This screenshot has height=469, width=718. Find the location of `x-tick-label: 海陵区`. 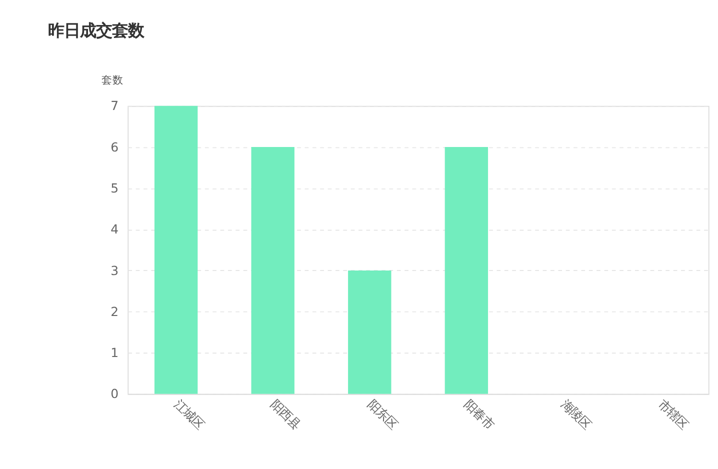

x-tick-label: 海陵区 is located at coordinates (576, 414).